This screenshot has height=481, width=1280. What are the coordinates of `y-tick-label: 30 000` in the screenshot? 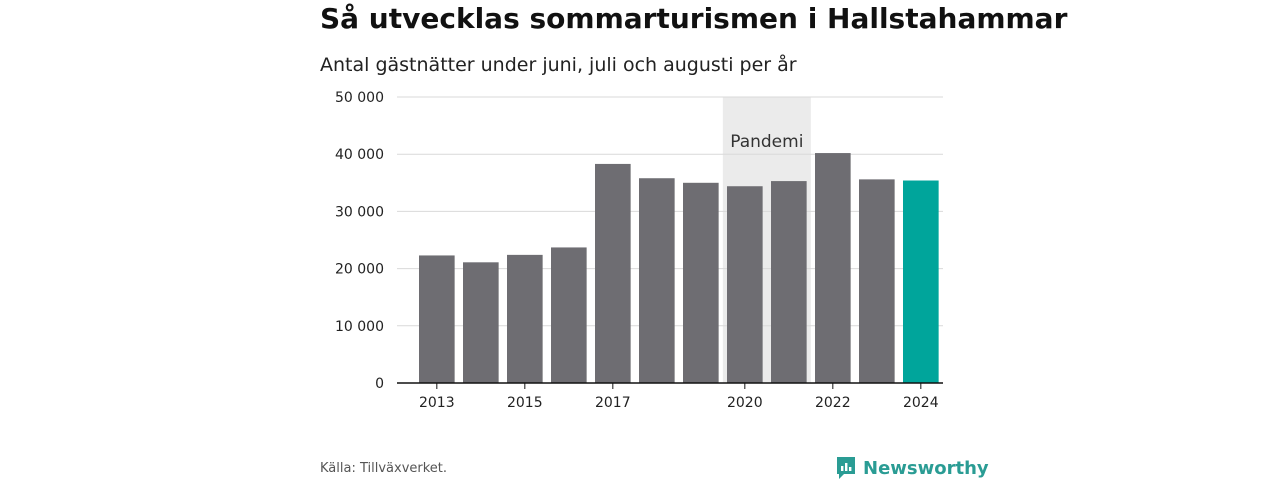 It's located at (359, 212).